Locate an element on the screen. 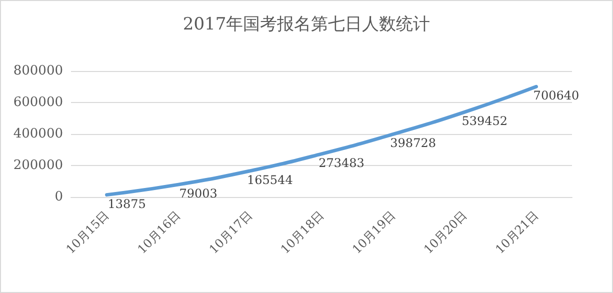 Image resolution: width=613 pixels, height=293 pixels. x-tick-label: 10月16日 is located at coordinates (159, 232).